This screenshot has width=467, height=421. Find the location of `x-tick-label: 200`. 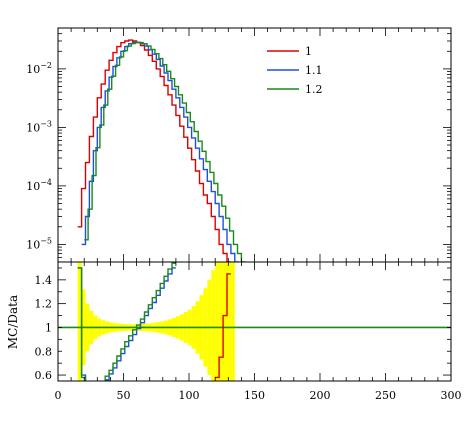

x-tick-label: 200 is located at coordinates (320, 395).